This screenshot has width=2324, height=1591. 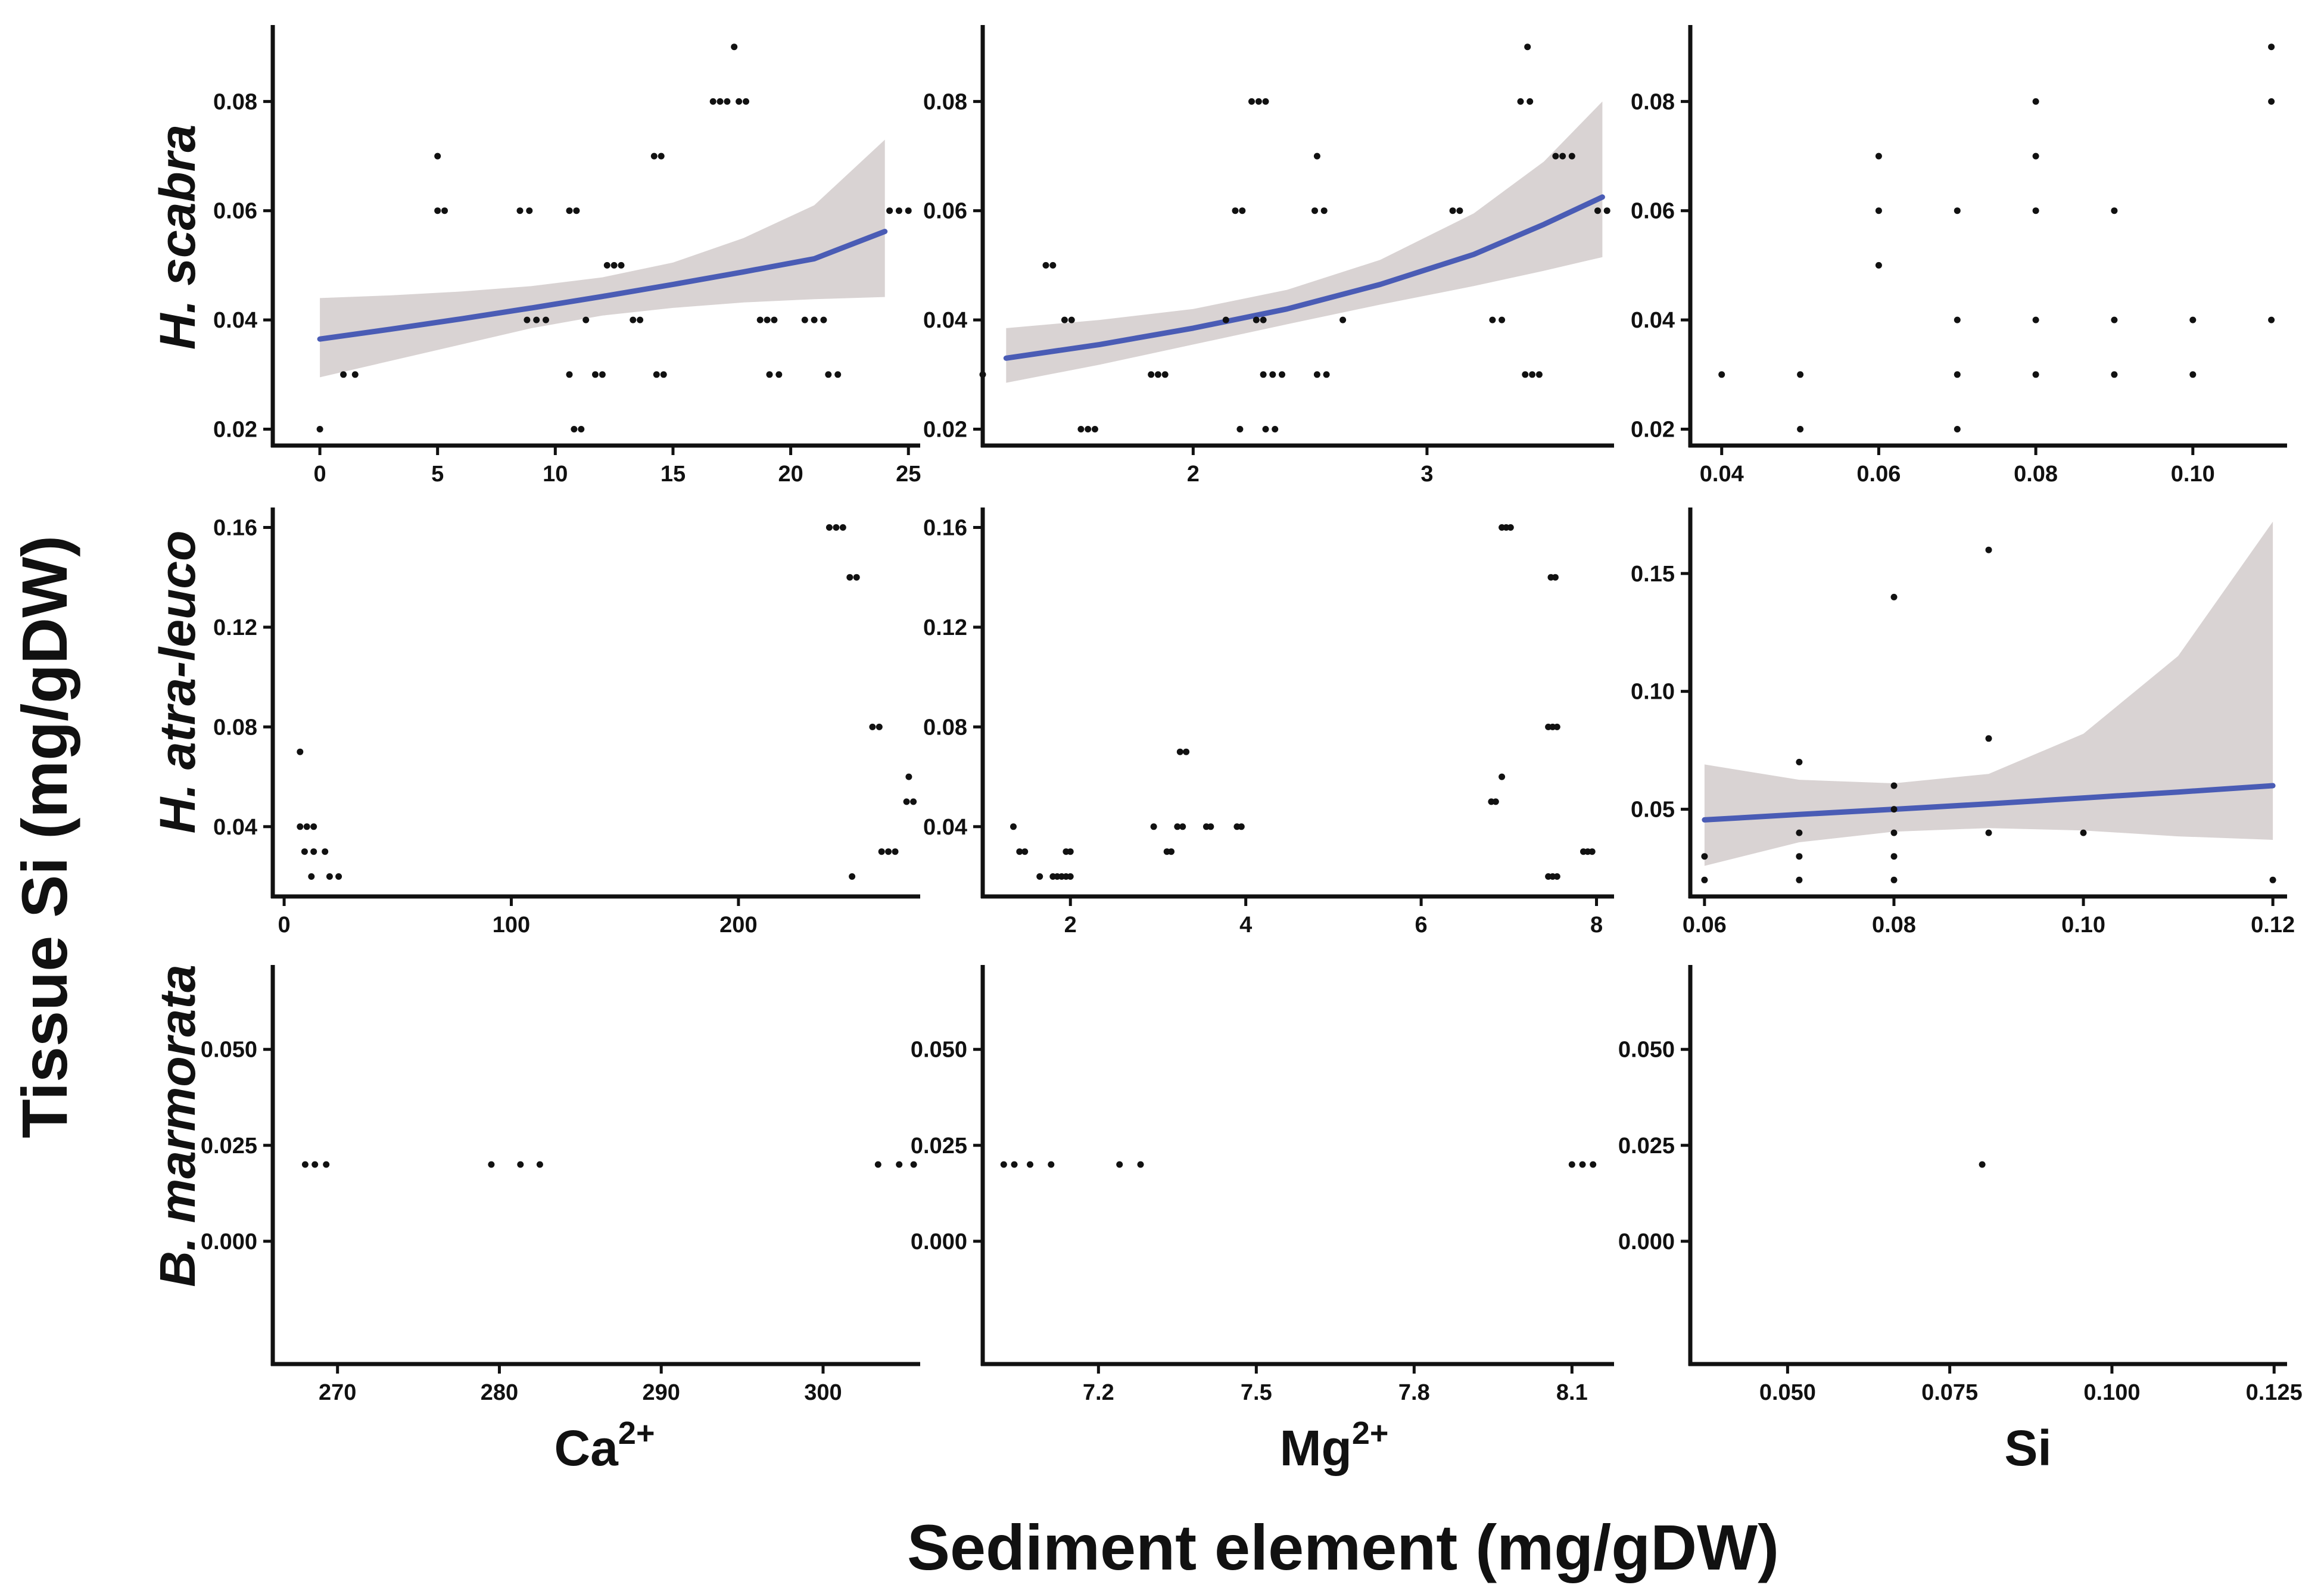 What do you see at coordinates (1370, 1433) in the screenshot?
I see `column-label-mg-sup: 2+` at bounding box center [1370, 1433].